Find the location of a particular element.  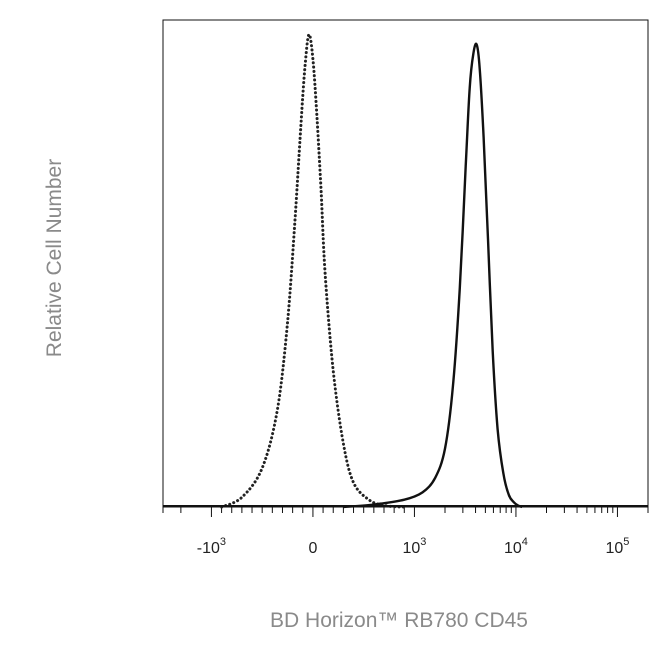

x-tick-label: -103 is located at coordinates (211, 546).